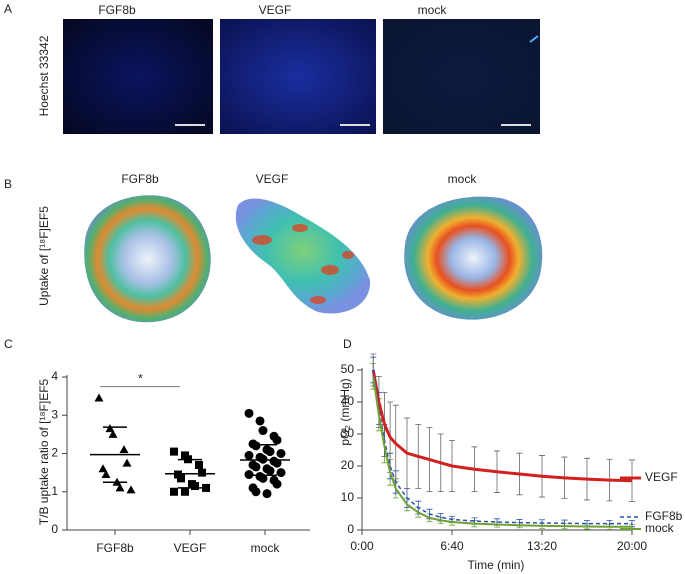 This screenshot has width=685, height=574. What do you see at coordinates (8, 344) in the screenshot?
I see `panel-label: C` at bounding box center [8, 344].